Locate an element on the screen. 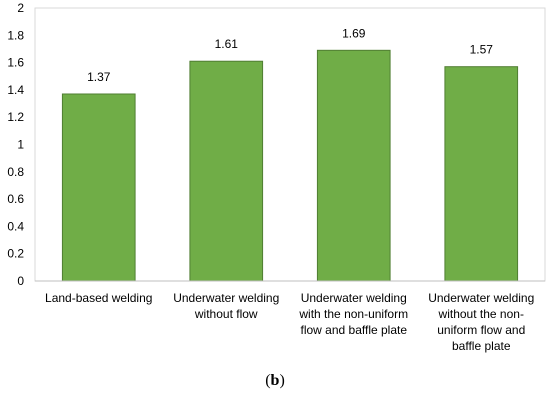 This screenshot has width=550, height=400. figure-caption: (b) is located at coordinates (275, 380).